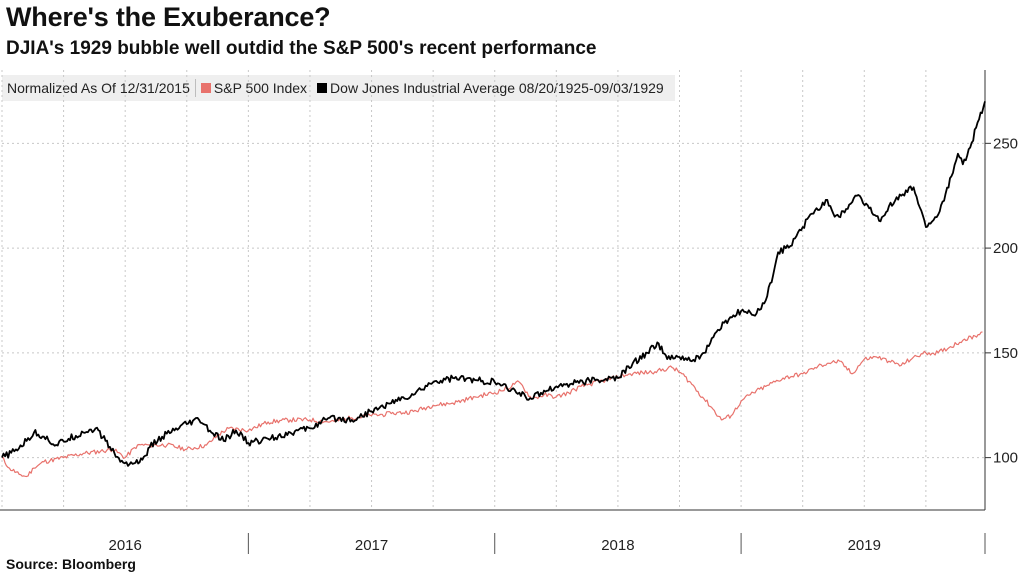  I want to click on x-tick-label-2016: 2016, so click(124, 545).